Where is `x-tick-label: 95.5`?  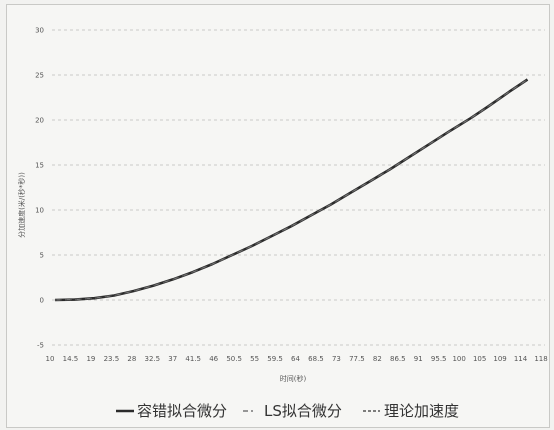
x-tick-label: 95.5 is located at coordinates (439, 359).